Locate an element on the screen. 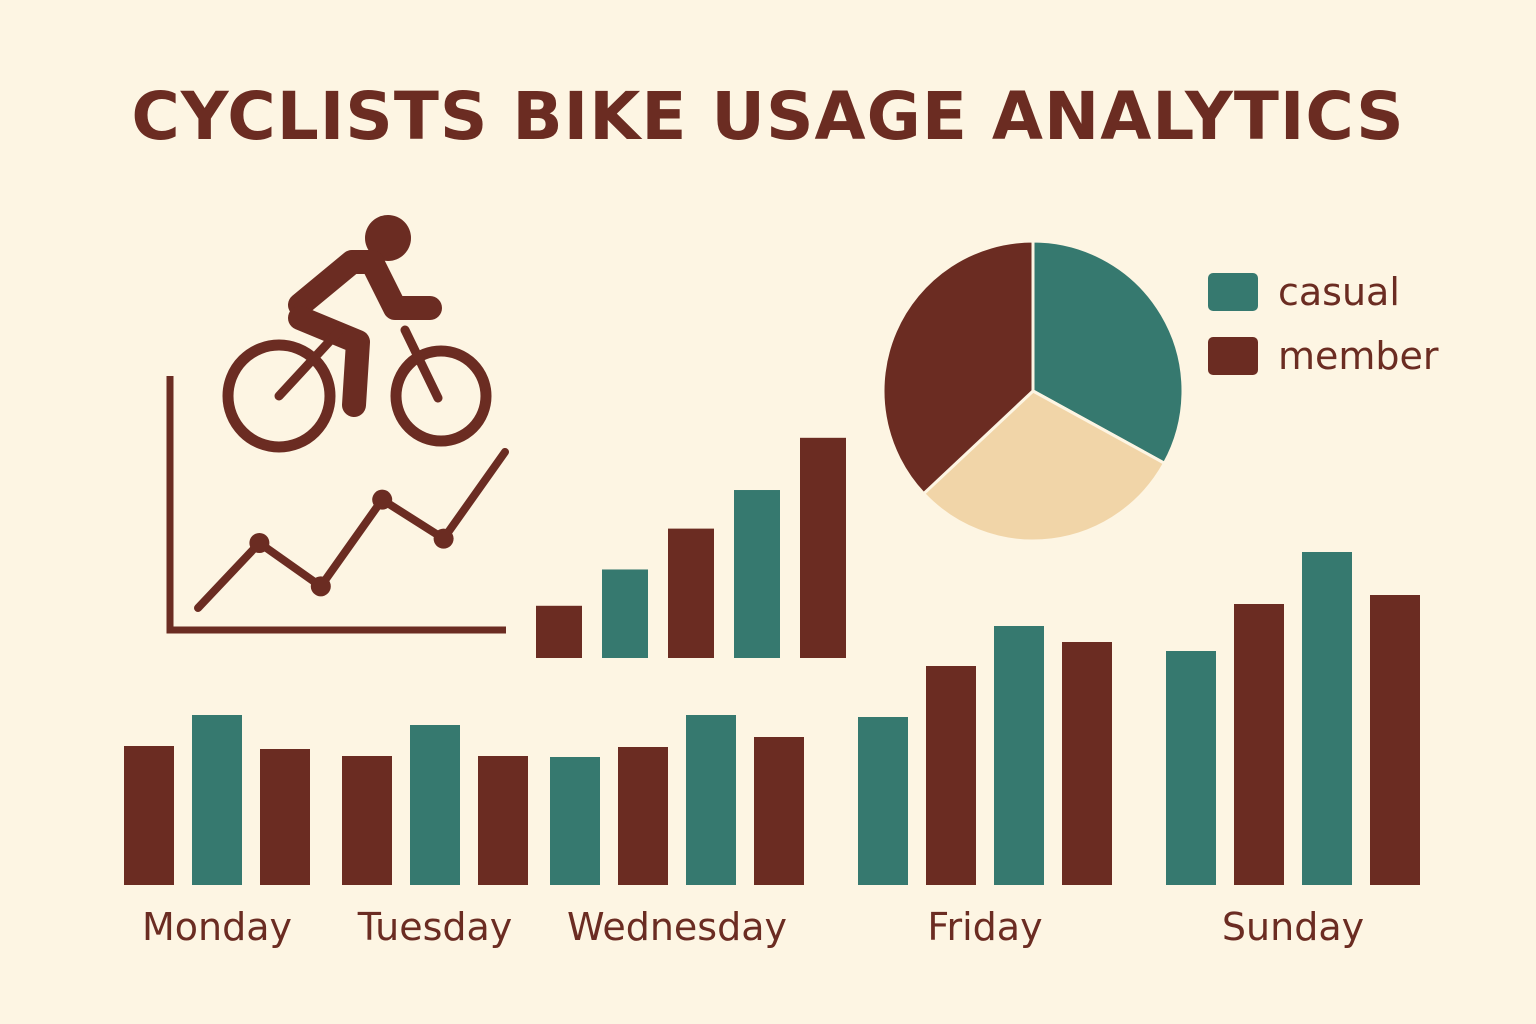  mini-bar-chart is located at coordinates (691, 547).